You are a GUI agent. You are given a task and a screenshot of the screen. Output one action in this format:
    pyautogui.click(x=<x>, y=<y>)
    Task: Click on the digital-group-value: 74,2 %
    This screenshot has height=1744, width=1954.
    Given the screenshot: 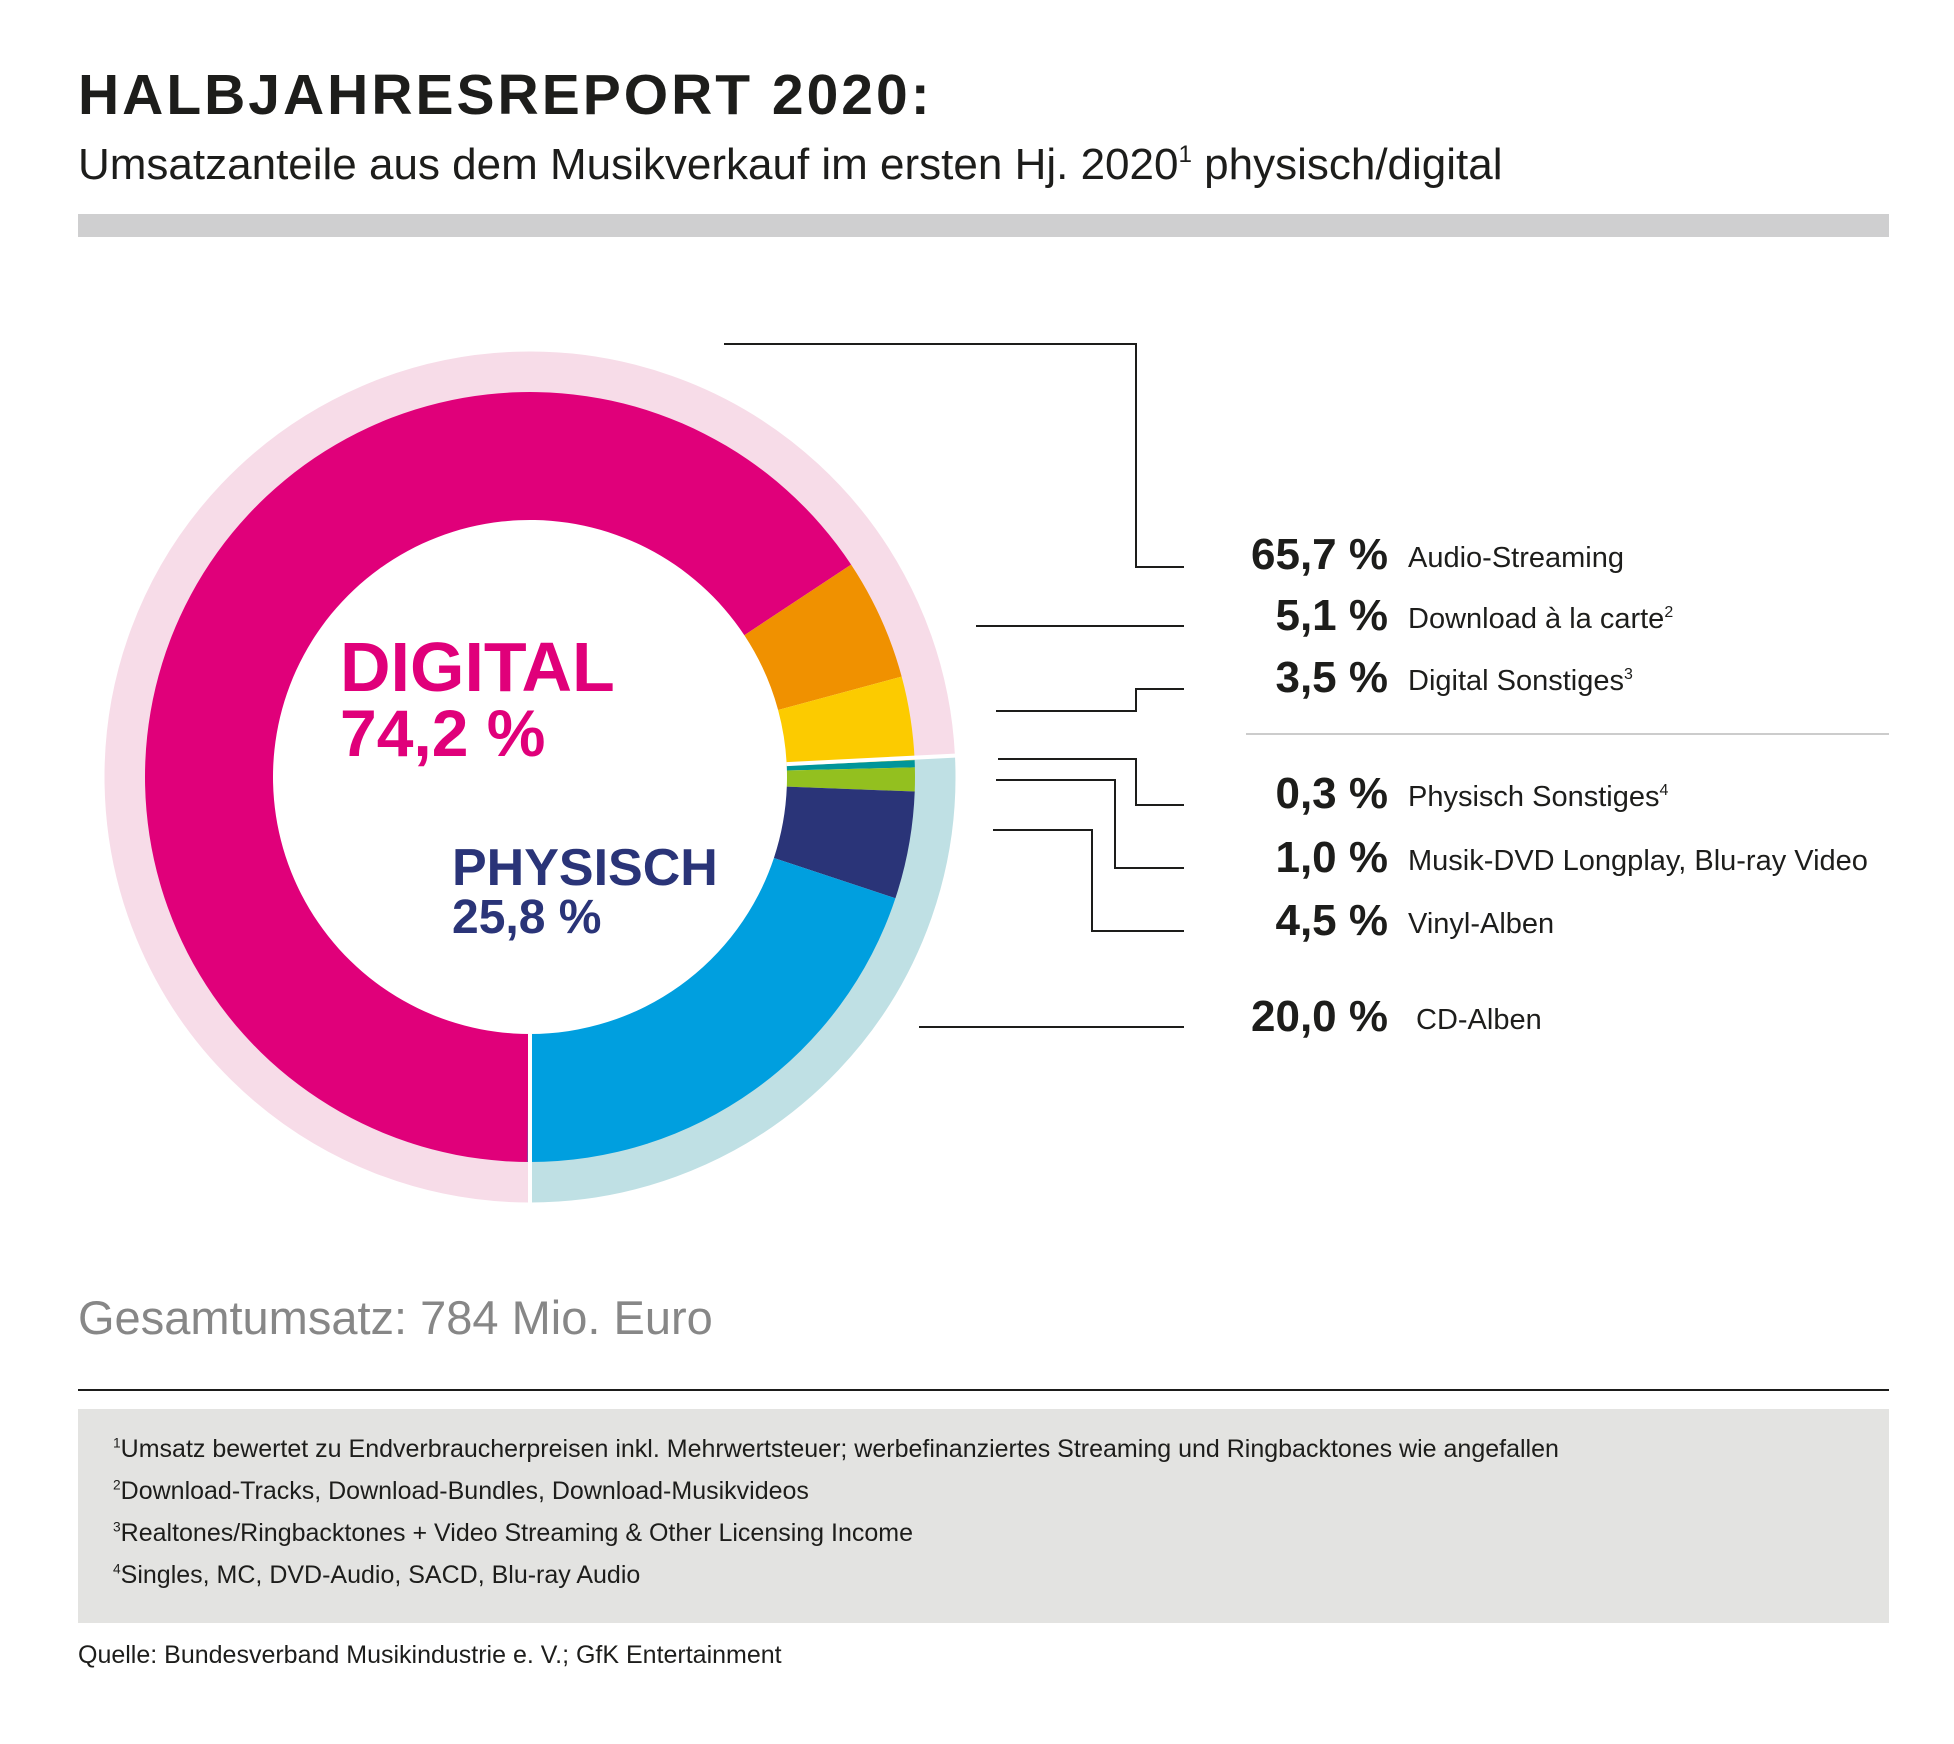 What is the action you would take?
    pyautogui.click(x=443, y=733)
    